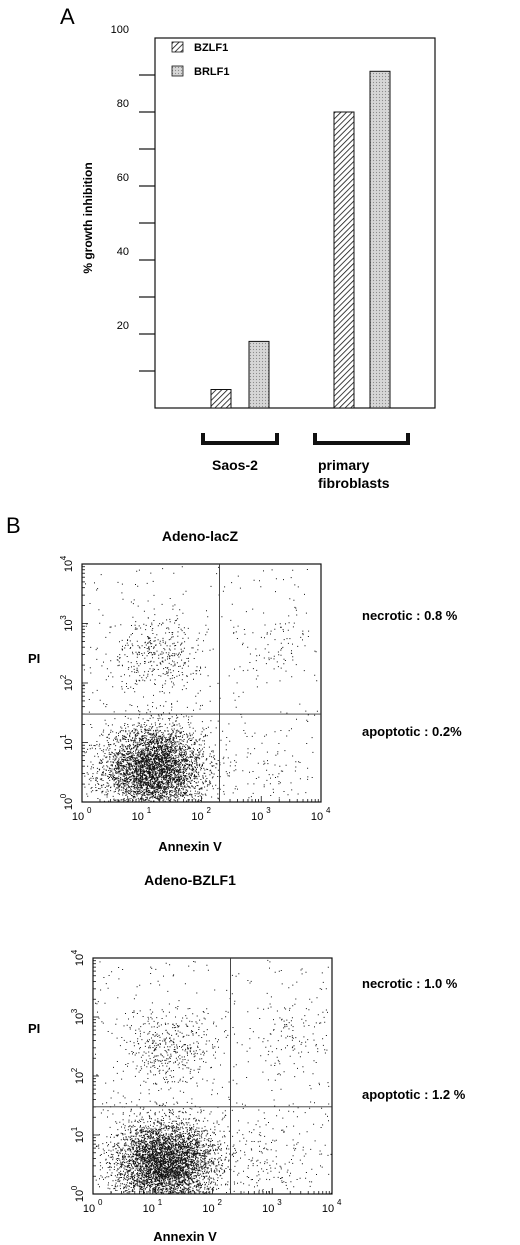  Describe the element at coordinates (235, 465) in the screenshot. I see `group-label: Saos-2` at that location.